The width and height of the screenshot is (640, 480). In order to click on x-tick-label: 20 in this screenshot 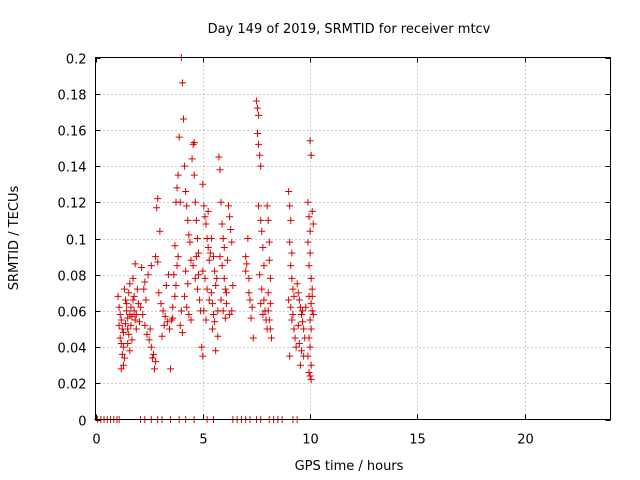, I will do `click(525, 440)`.